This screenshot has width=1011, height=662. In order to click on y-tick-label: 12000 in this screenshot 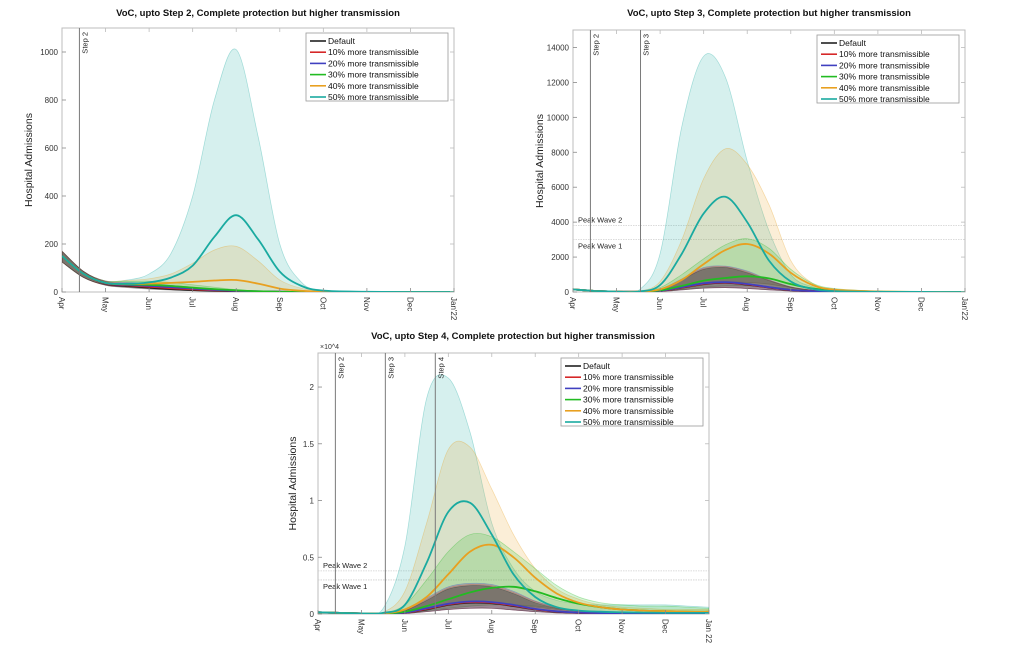, I will do `click(558, 82)`.